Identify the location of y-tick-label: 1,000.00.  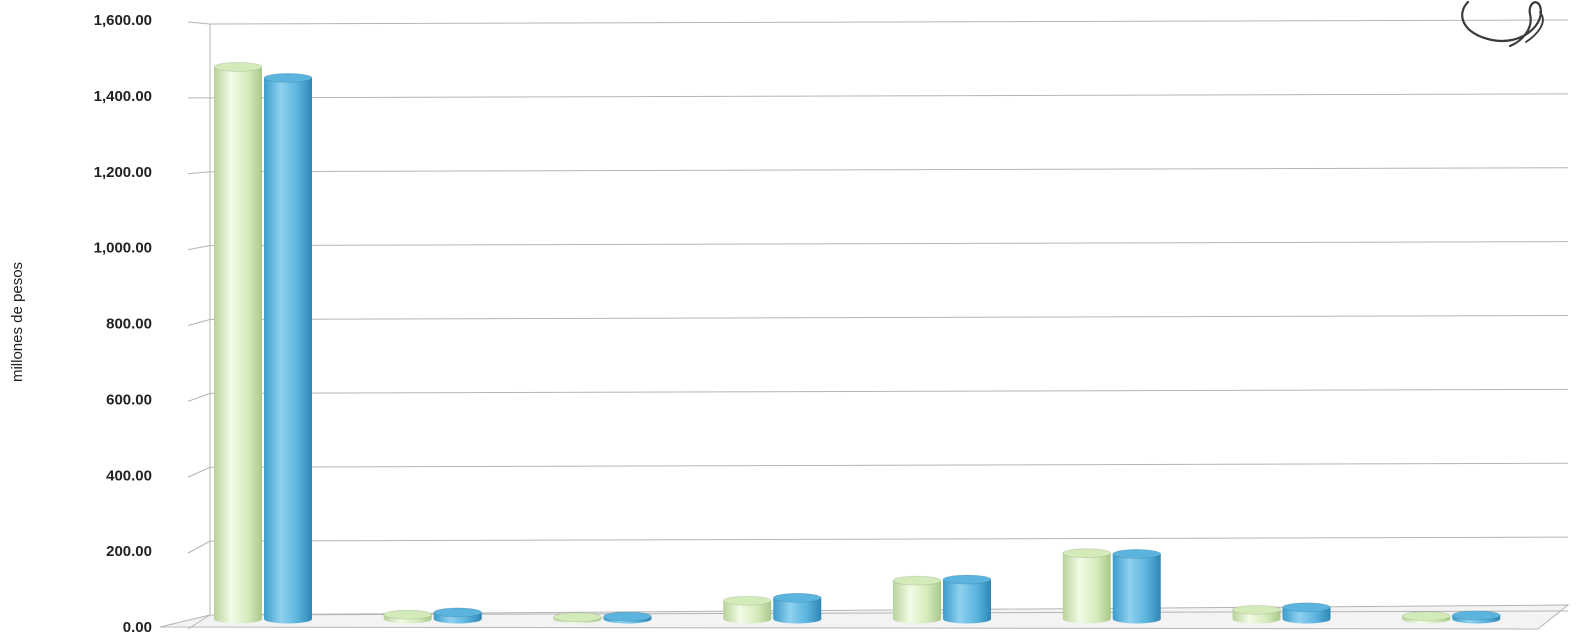
(123, 248).